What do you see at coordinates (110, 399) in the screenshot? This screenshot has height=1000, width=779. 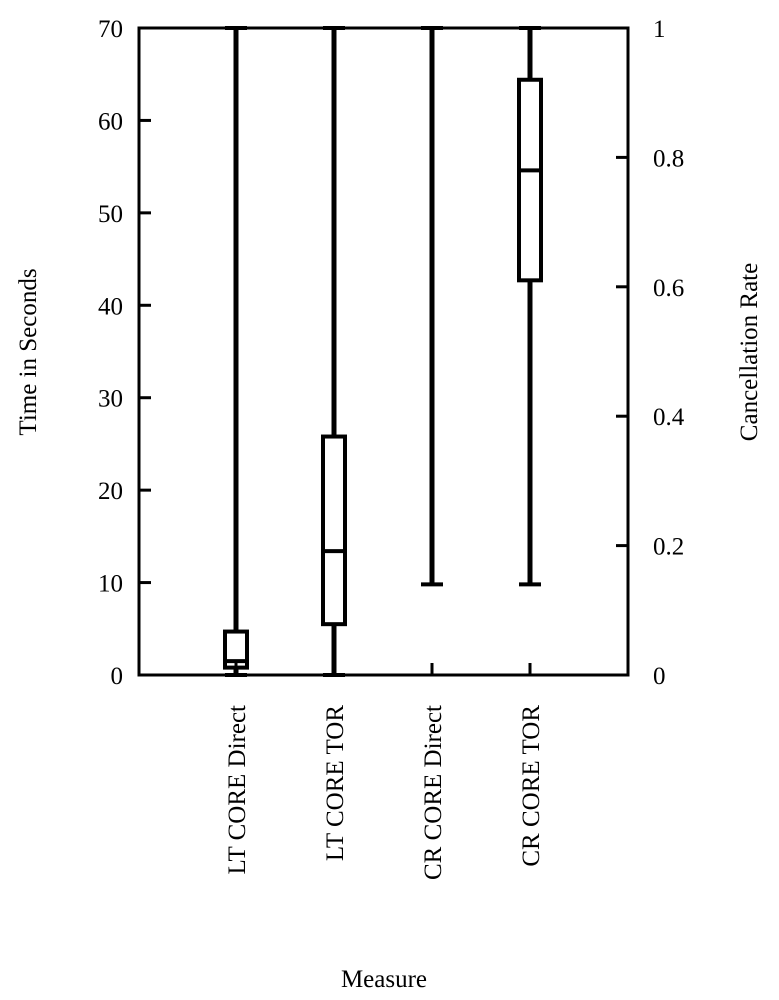 I see `left-y-tick-label: 30` at bounding box center [110, 399].